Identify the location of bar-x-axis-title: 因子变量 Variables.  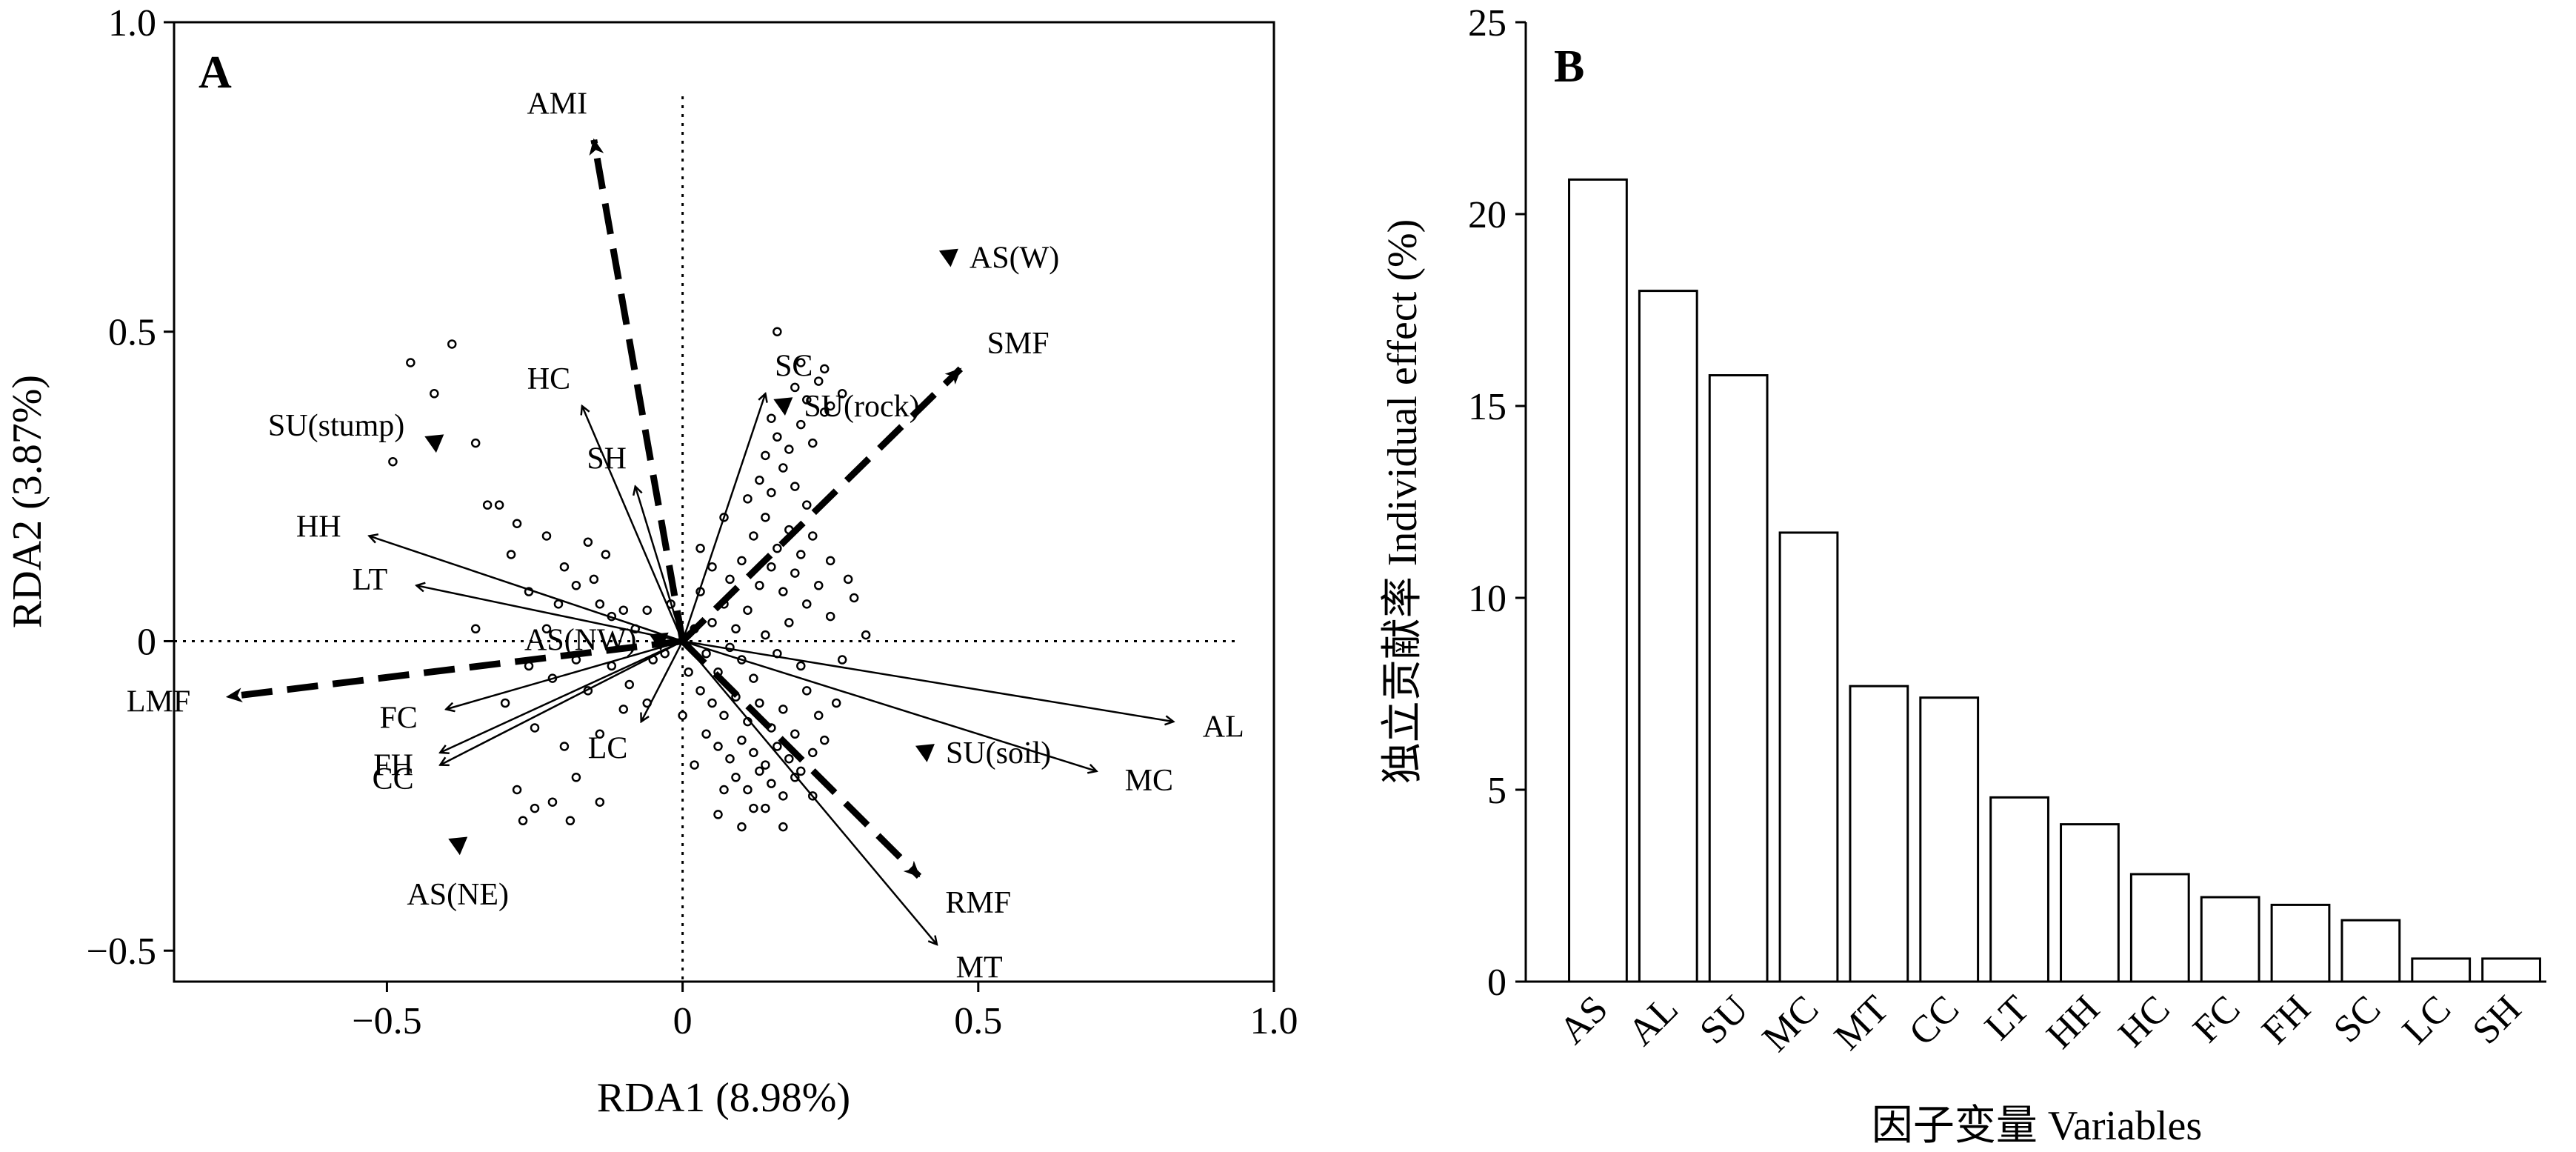
(2037, 1126).